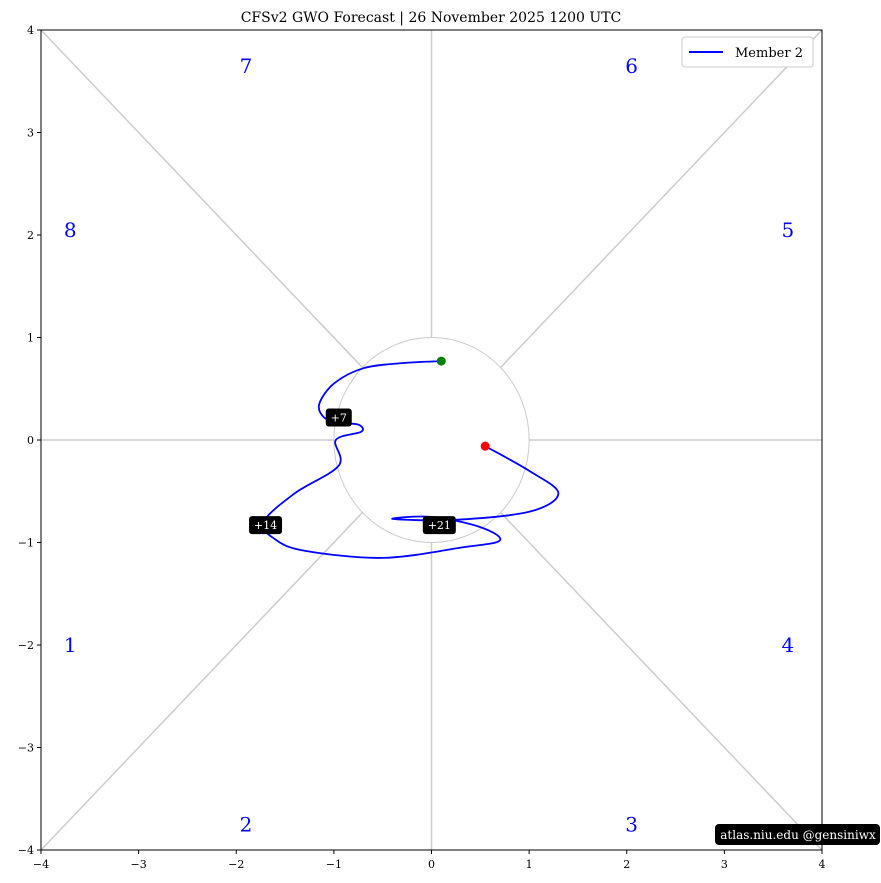 The image size is (881, 883). I want to click on x-tick-label: 4, so click(822, 864).